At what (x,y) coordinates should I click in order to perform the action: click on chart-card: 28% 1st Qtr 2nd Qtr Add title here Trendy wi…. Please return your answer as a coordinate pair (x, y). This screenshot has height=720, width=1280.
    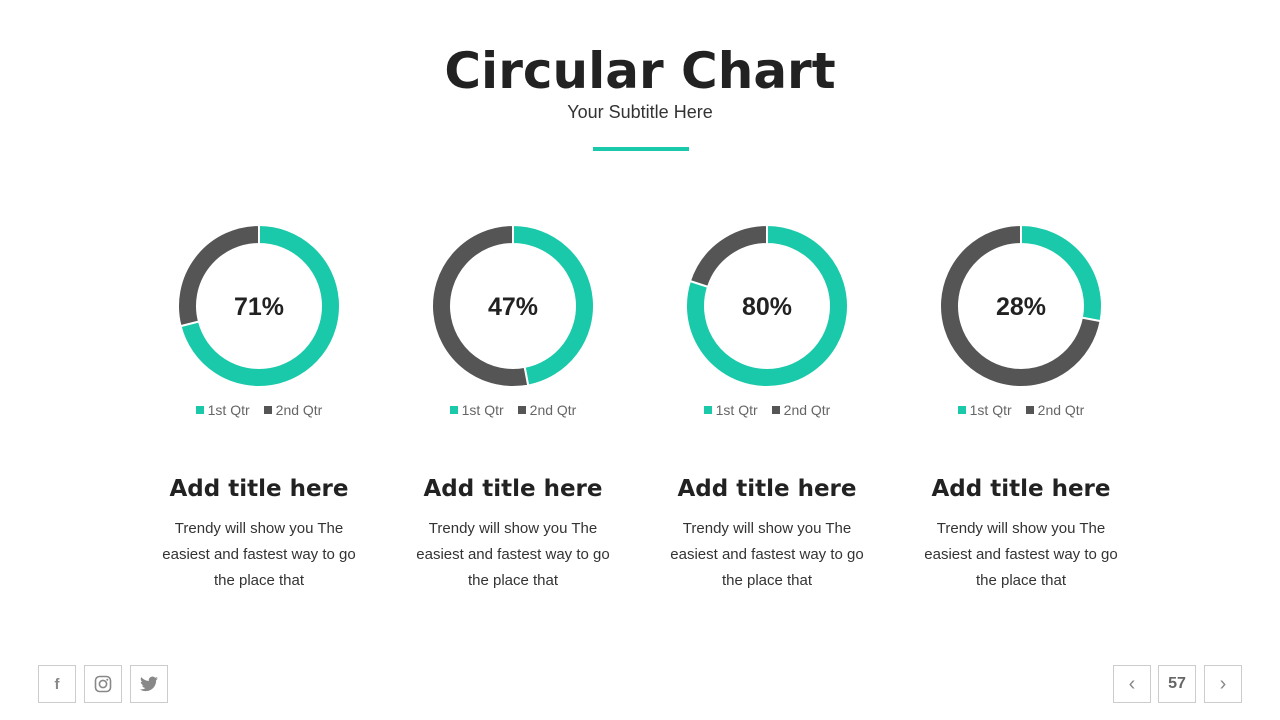
    Looking at the image, I should click on (1021, 407).